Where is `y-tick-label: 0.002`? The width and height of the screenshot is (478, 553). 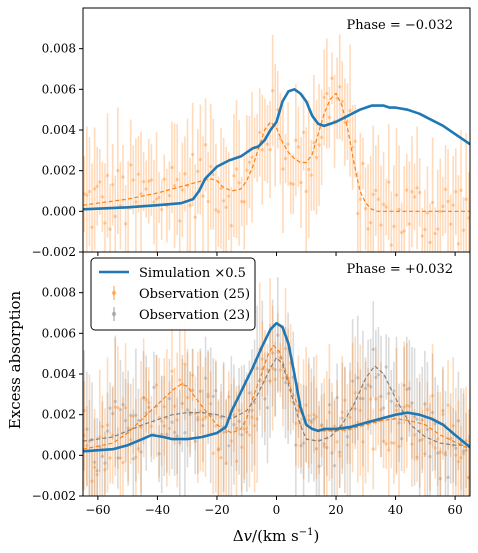
y-tick-label: 0.002 is located at coordinates (59, 171).